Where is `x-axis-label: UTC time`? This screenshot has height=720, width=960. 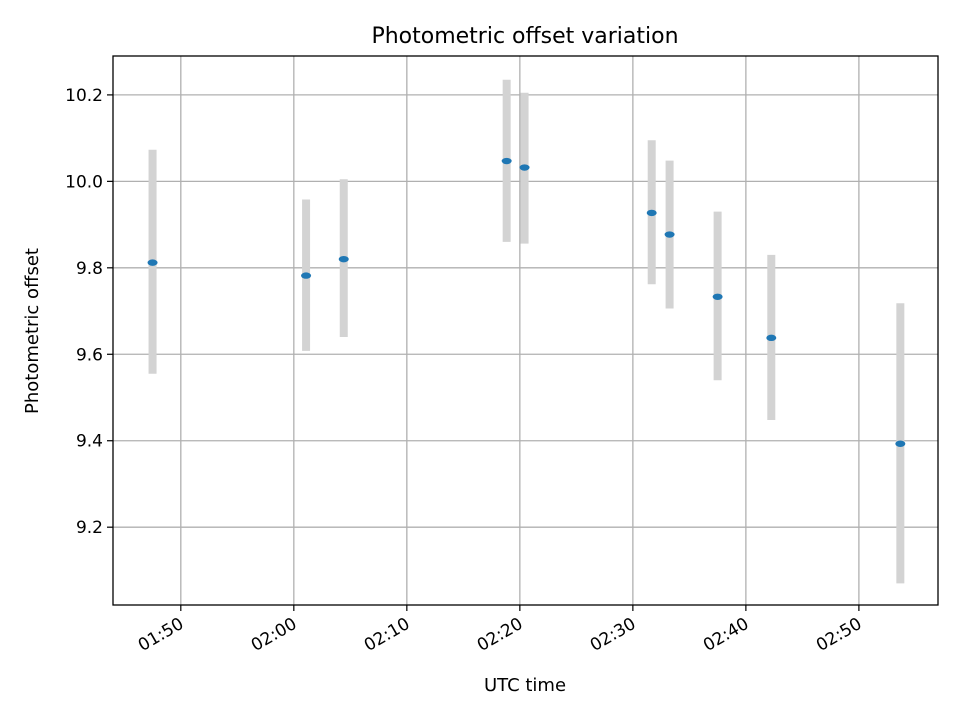
x-axis-label: UTC time is located at coordinates (525, 685).